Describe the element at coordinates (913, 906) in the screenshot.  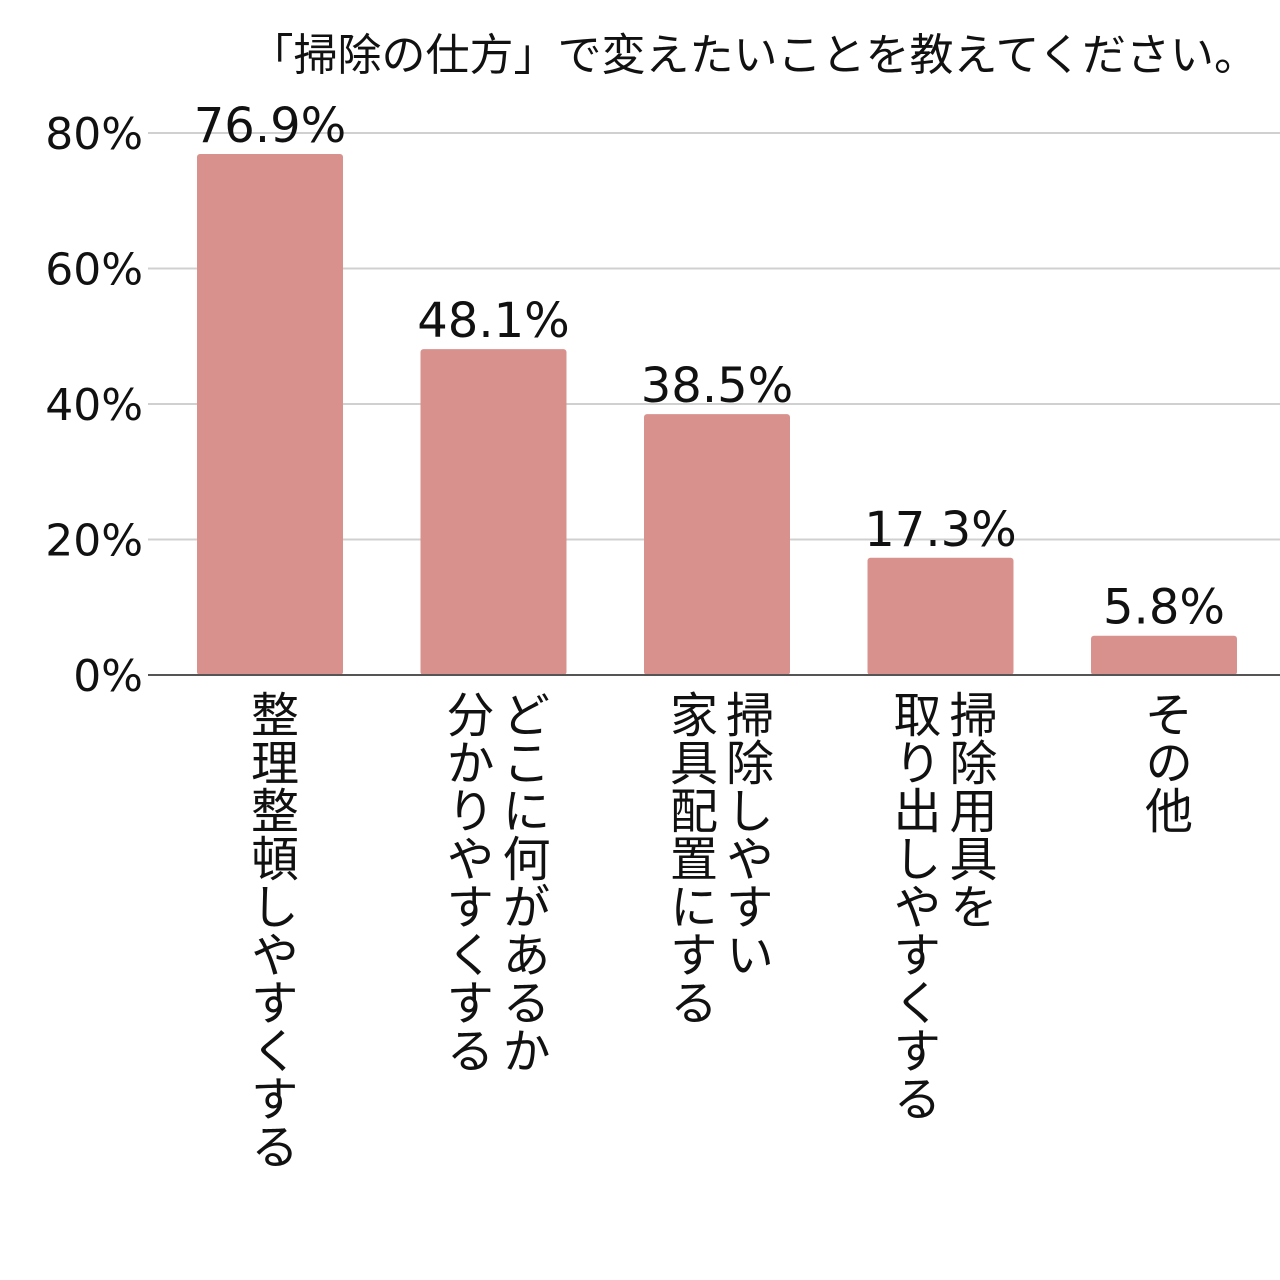
I see `category-label: 取り出しやすくする` at that location.